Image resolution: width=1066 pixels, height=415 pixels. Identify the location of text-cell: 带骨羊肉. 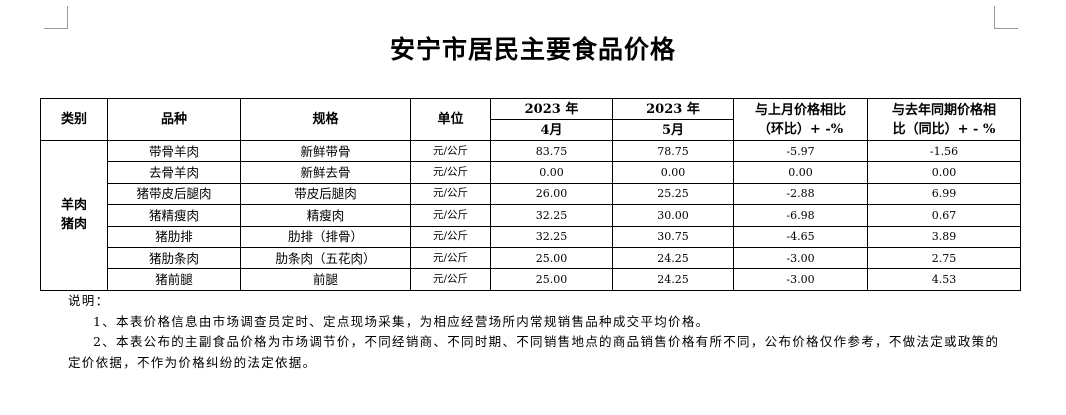
(174, 151).